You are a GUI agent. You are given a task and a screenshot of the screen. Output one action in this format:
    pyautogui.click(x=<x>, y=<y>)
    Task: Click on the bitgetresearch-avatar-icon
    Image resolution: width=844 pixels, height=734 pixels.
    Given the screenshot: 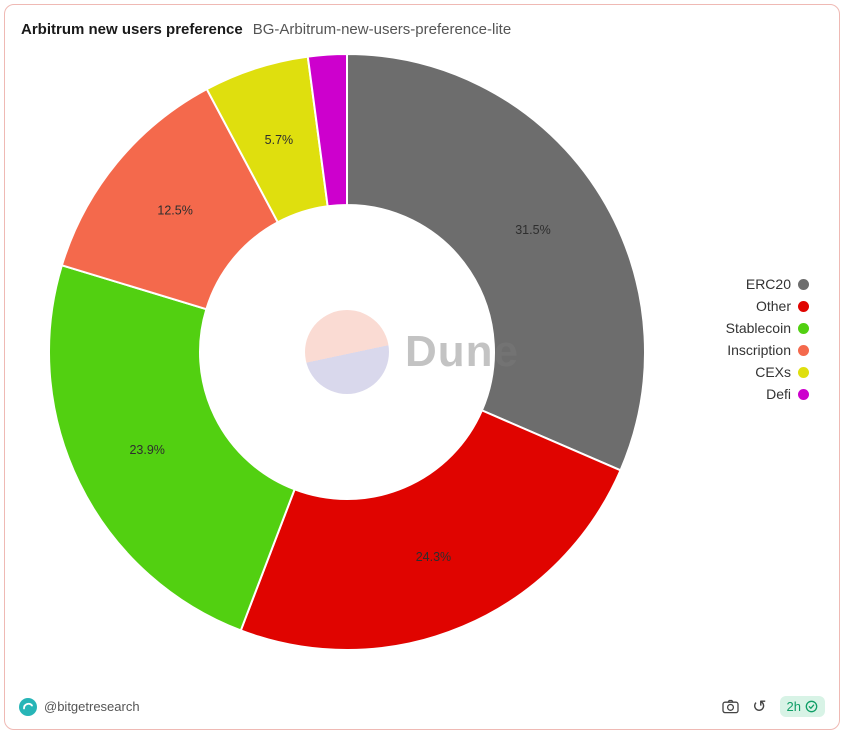 What is the action you would take?
    pyautogui.click(x=28, y=706)
    